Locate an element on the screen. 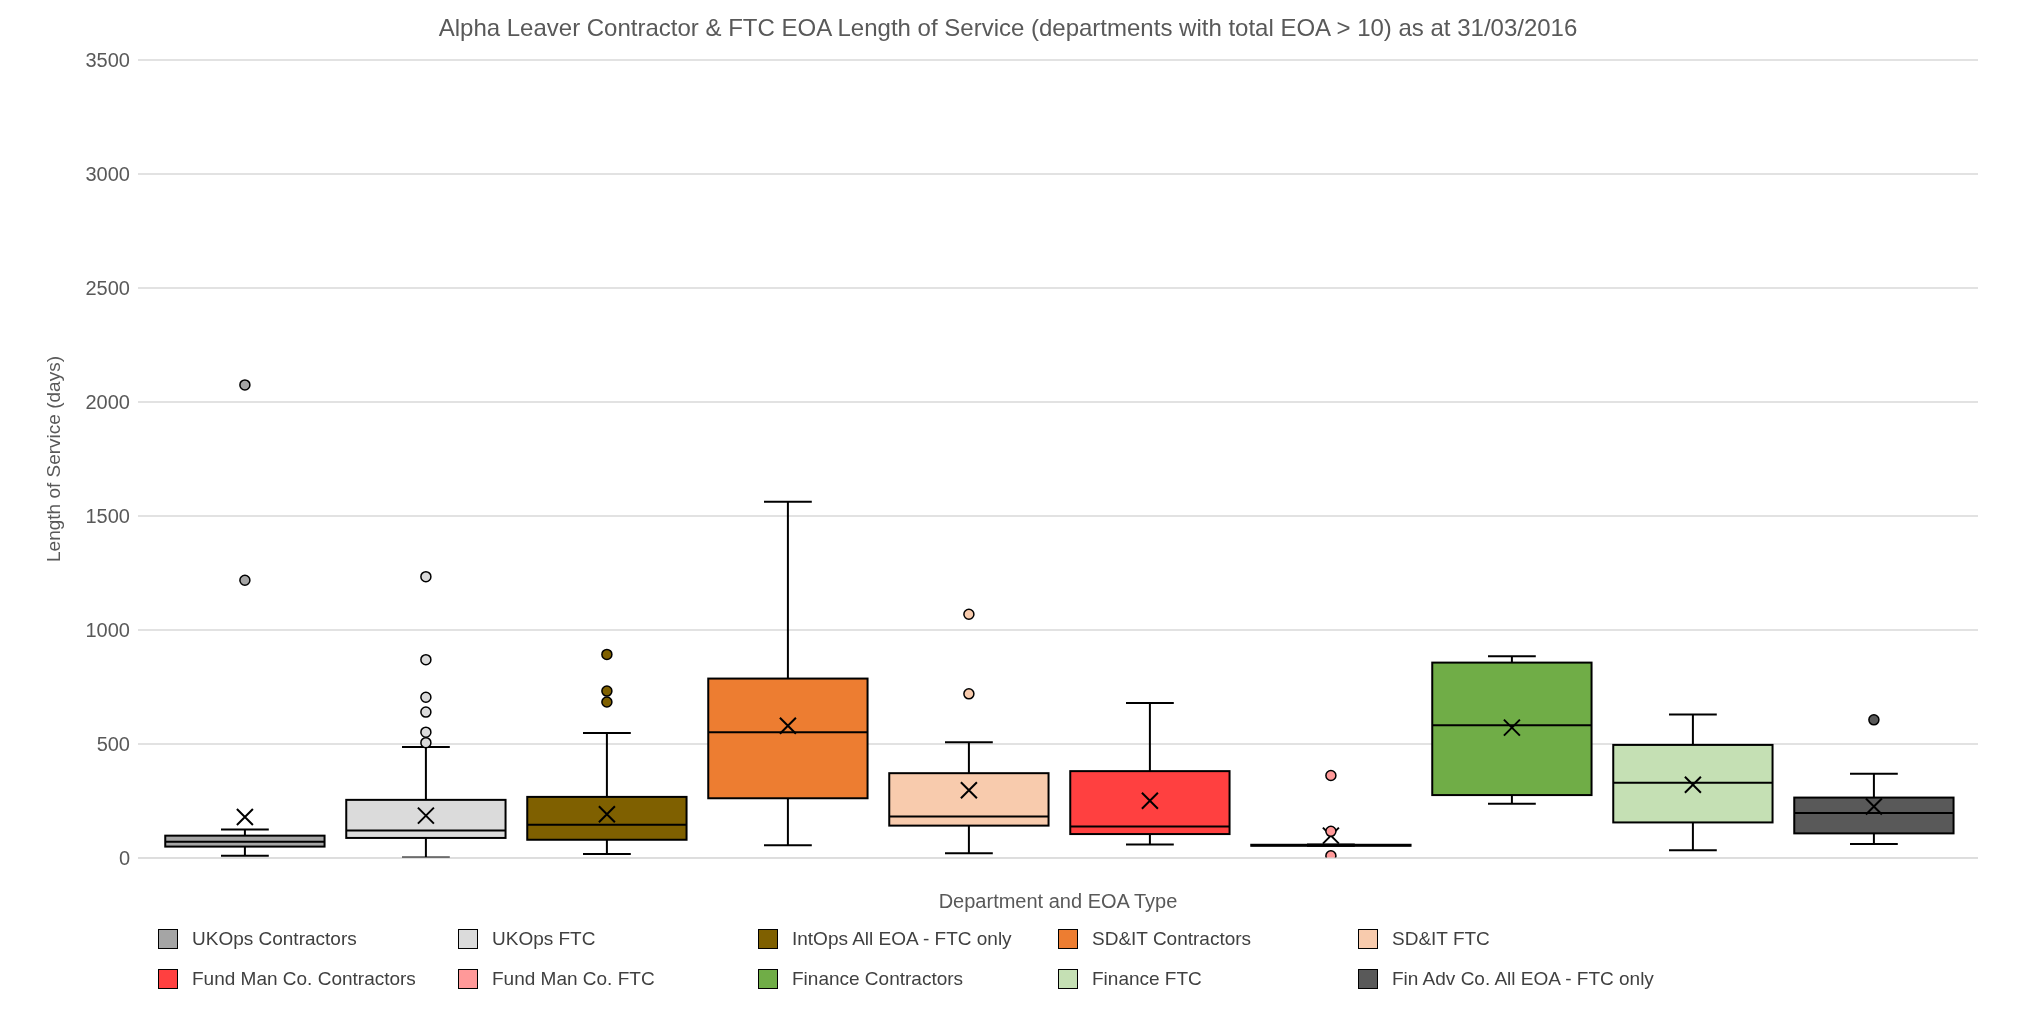 This screenshot has width=2022, height=1029. legend-label: Finance FTC is located at coordinates (1147, 979).